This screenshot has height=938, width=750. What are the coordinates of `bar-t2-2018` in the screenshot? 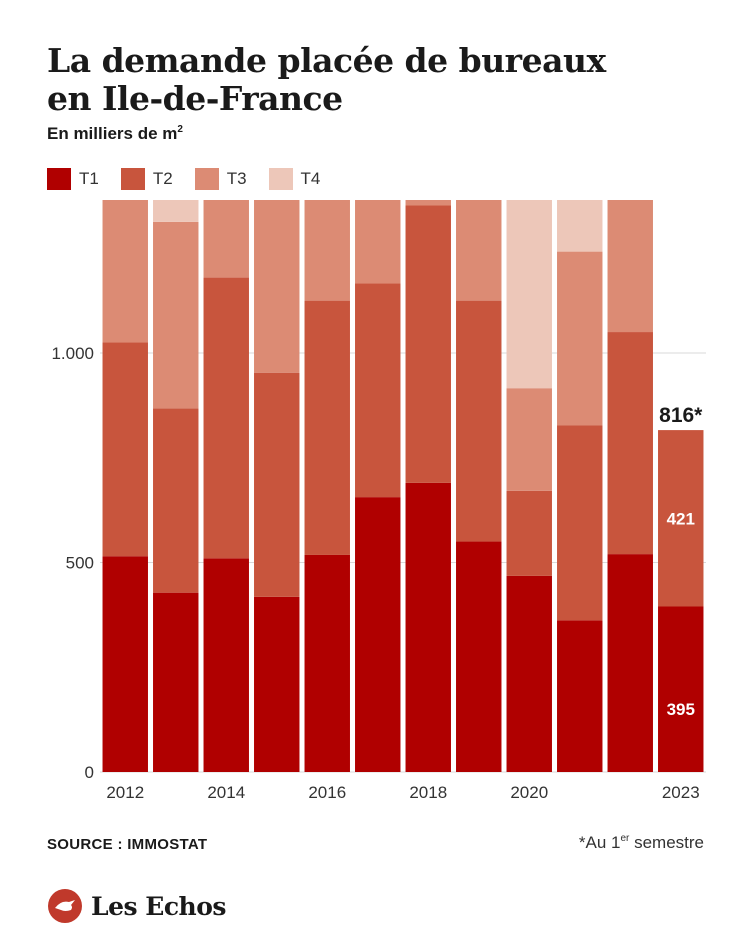 It's located at (428, 344).